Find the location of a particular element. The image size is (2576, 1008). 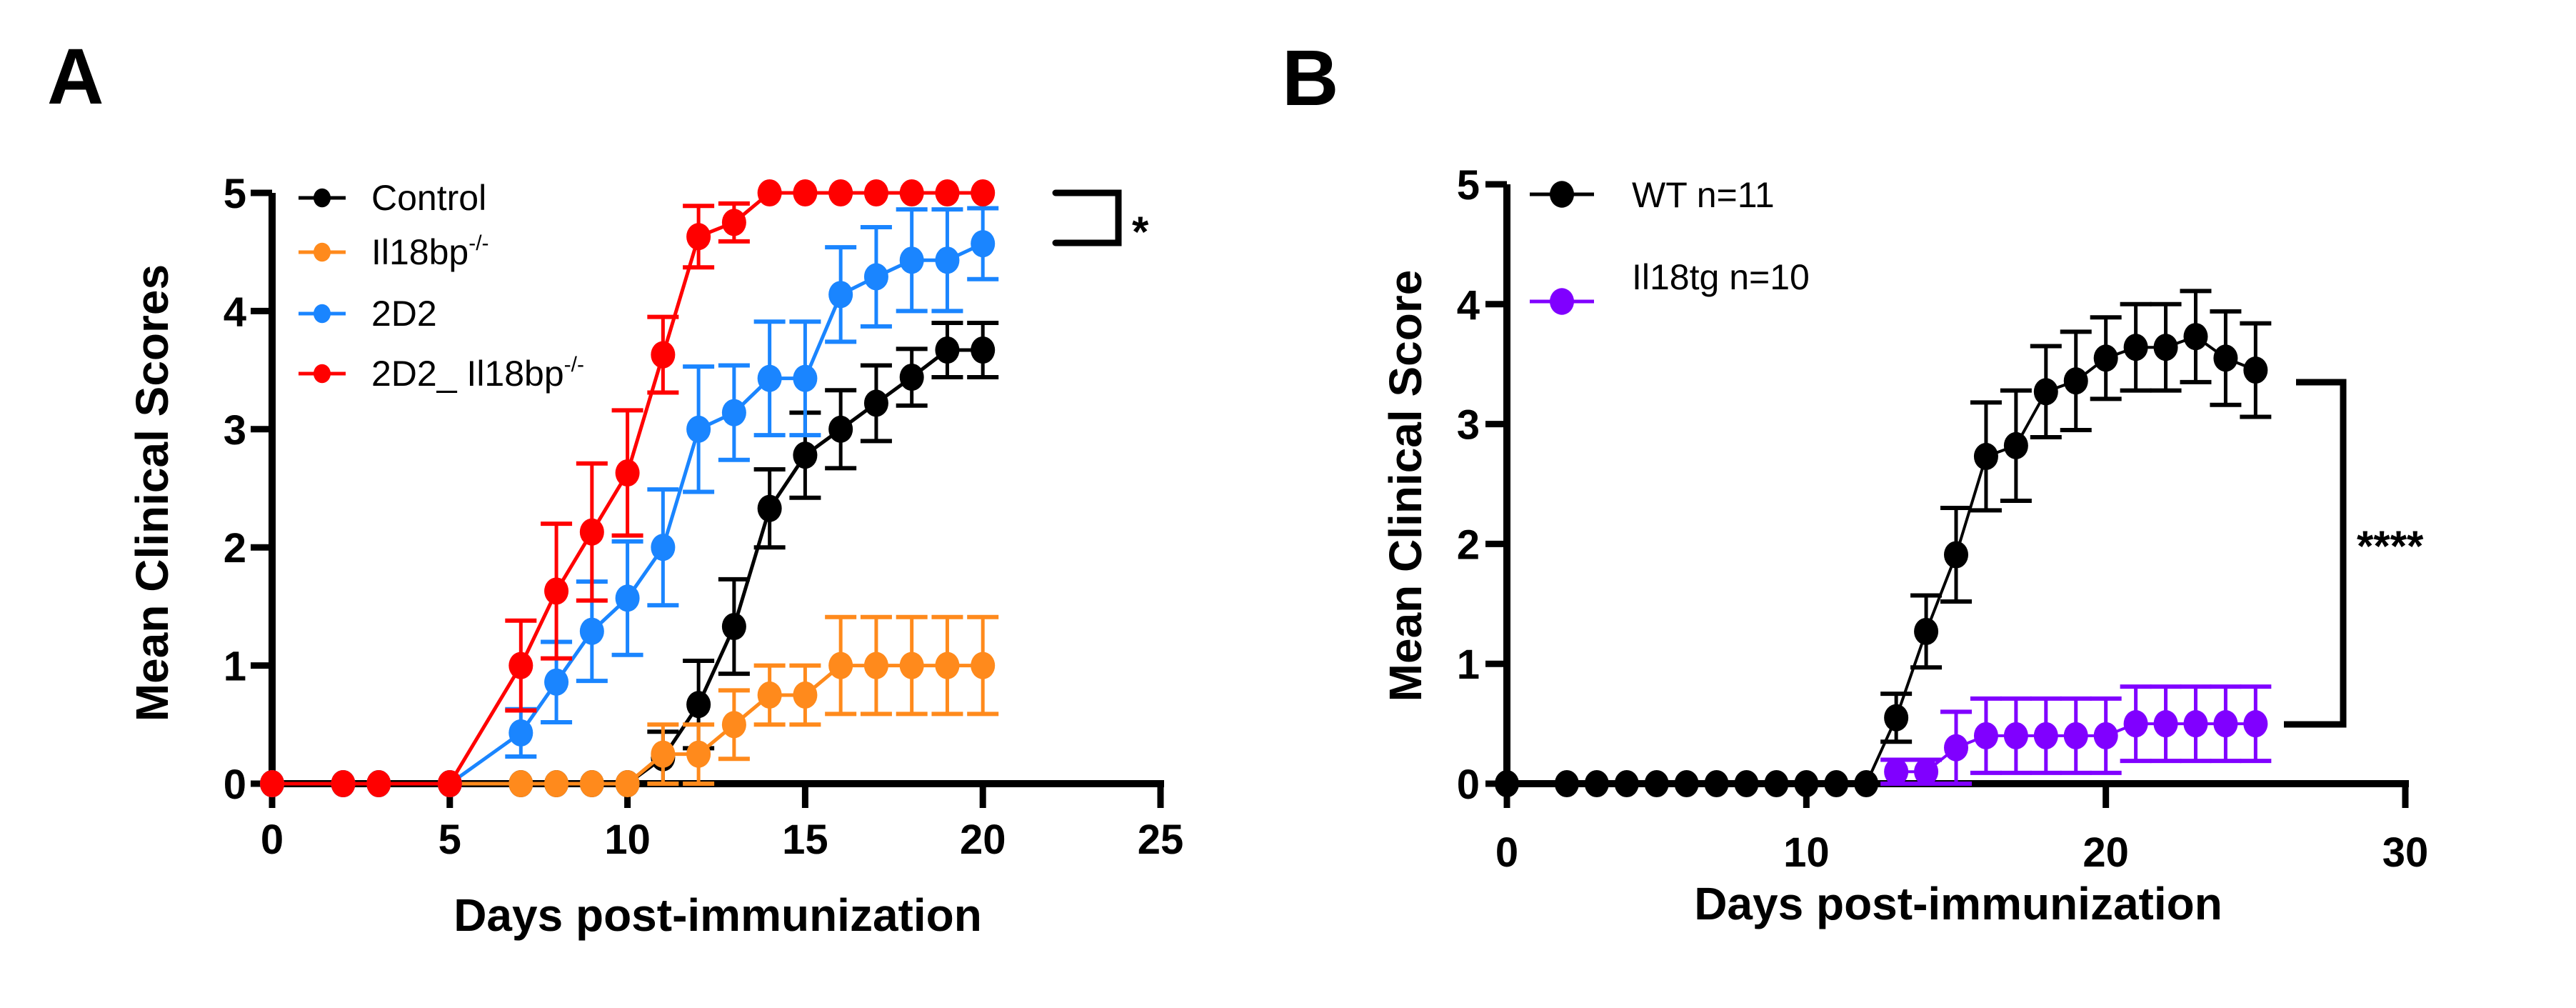

legend-label: Il18tg n=10 is located at coordinates (1721, 277).